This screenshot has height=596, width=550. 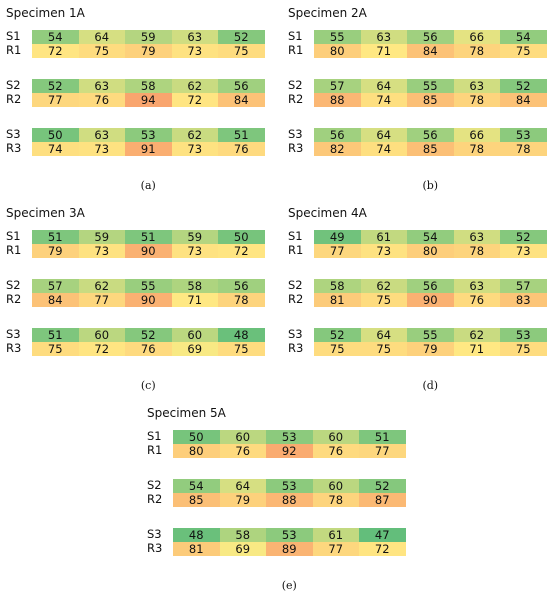 I want to click on heatmap-cell: 58, so click(x=194, y=286).